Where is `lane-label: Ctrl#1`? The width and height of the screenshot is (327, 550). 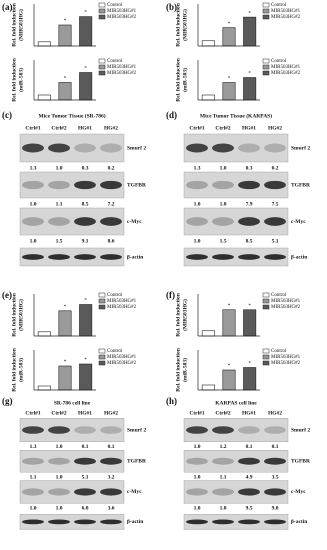
lane-label: Ctrl#1 is located at coordinates (197, 128).